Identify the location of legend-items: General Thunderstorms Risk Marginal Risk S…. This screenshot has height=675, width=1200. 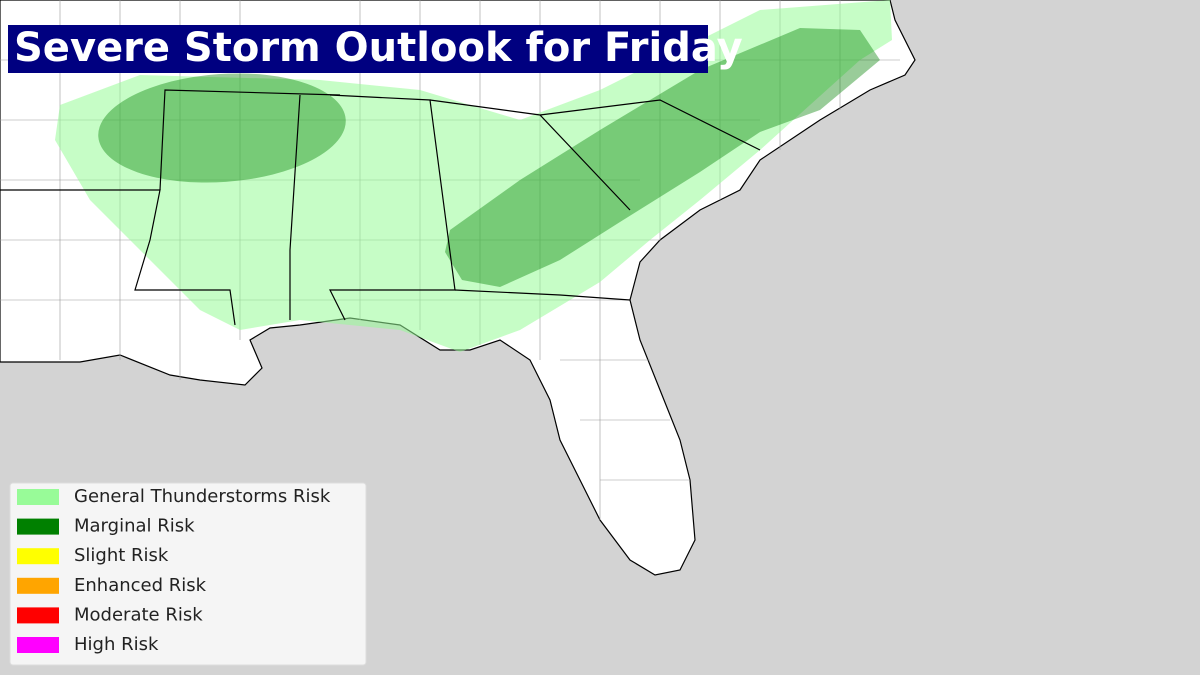
(174, 570).